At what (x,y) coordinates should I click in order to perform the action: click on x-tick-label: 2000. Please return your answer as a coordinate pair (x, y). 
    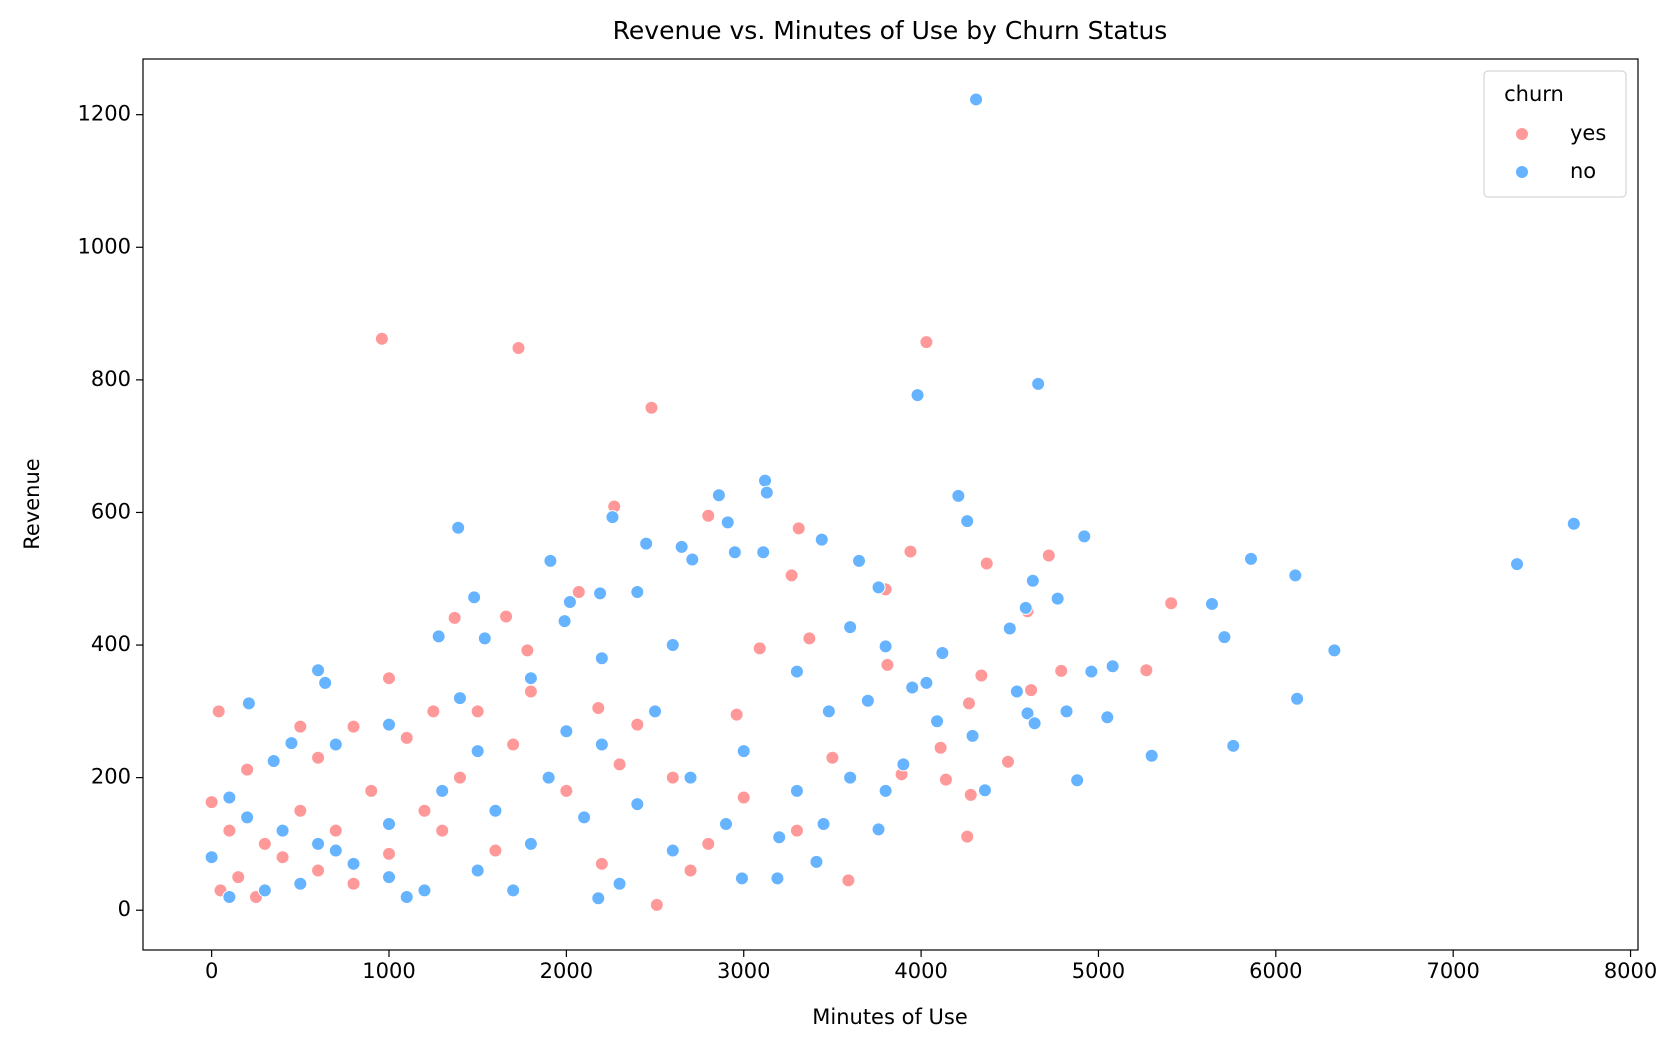
    Looking at the image, I should click on (566, 971).